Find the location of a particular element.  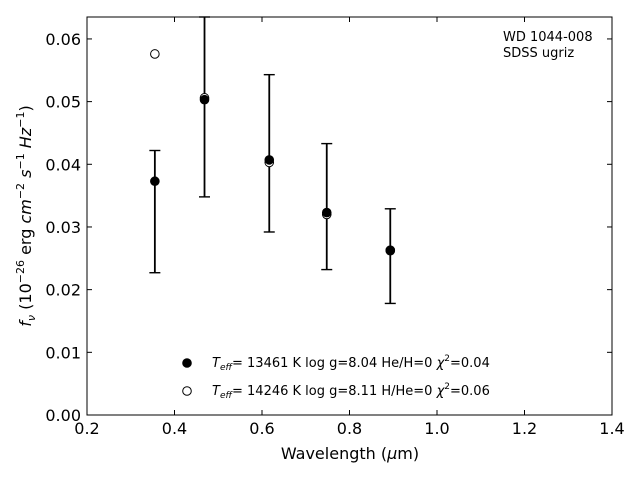

annotation-line-2: SDSS ugriz is located at coordinates (538, 53).